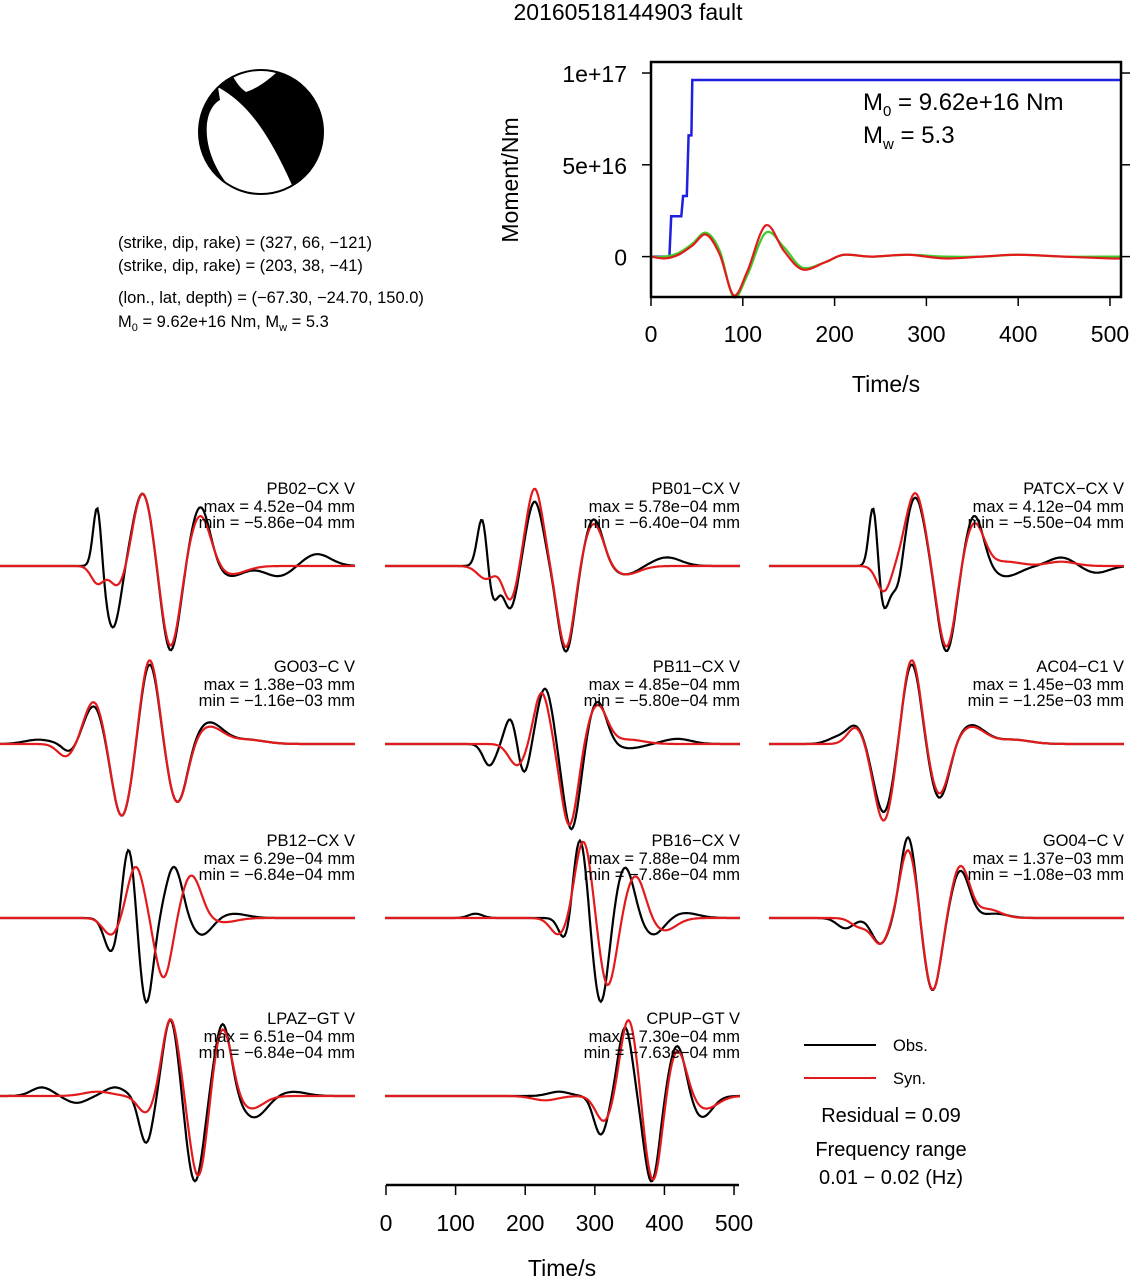 This screenshot has height=1281, width=1137. I want to click on station-min: min = −5.80e−04 mm, so click(662, 701).